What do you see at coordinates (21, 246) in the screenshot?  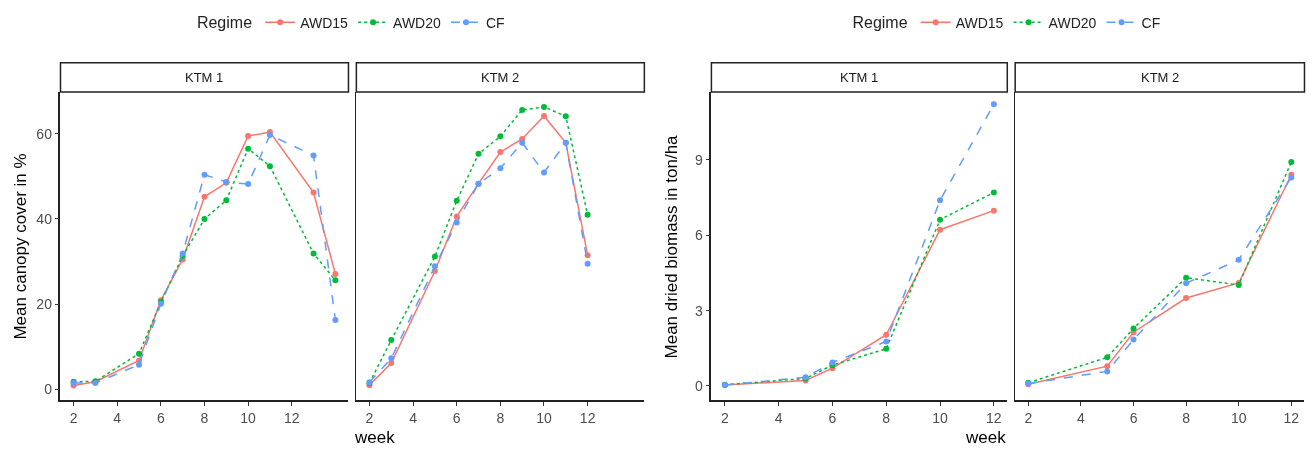 I see `y-axis-title: Mean canopy cover in %` at bounding box center [21, 246].